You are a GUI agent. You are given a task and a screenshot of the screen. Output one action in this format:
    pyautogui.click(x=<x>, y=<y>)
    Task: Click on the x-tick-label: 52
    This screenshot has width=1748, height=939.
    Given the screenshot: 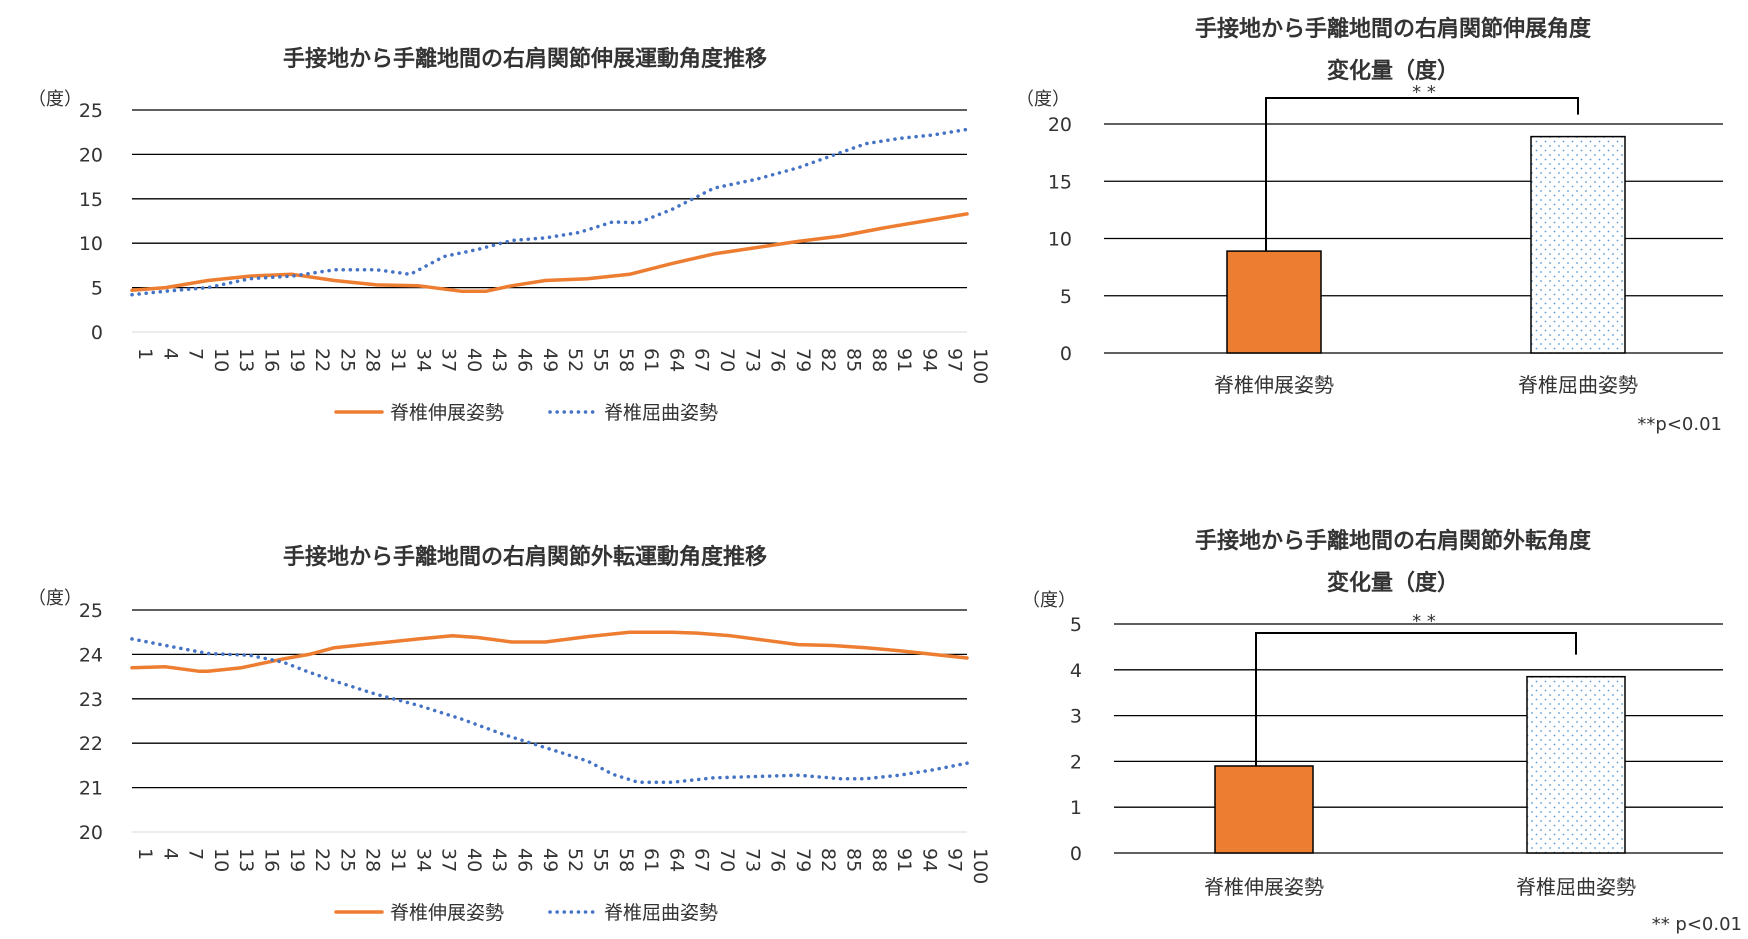 What is the action you would take?
    pyautogui.click(x=575, y=860)
    